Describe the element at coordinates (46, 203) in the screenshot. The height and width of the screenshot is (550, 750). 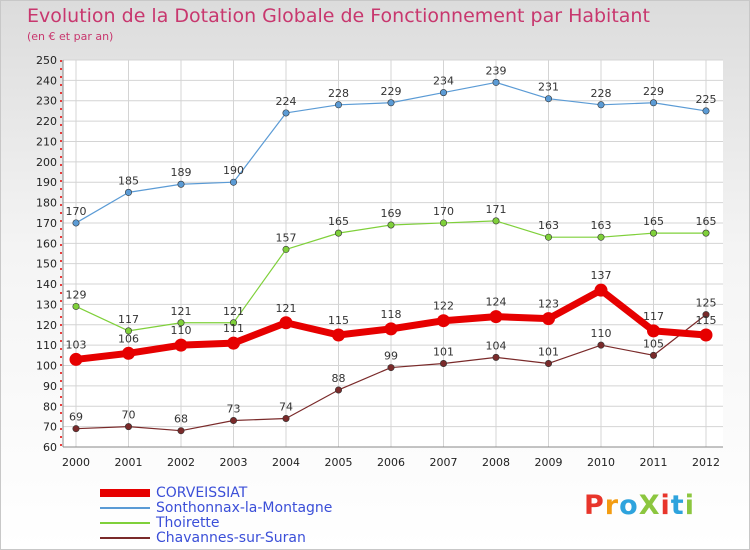
I see `y-tick-label: 180` at that location.